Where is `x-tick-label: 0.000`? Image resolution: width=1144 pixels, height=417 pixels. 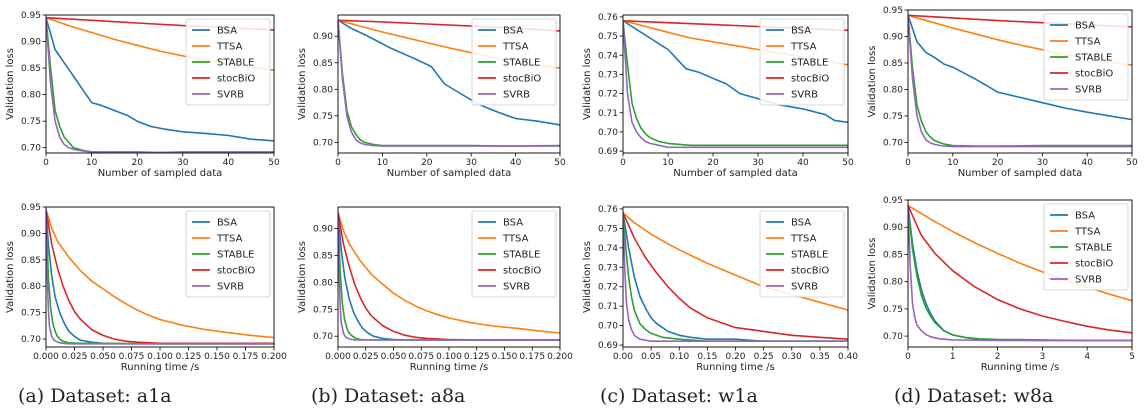 x-tick-label: 0.000 is located at coordinates (338, 357).